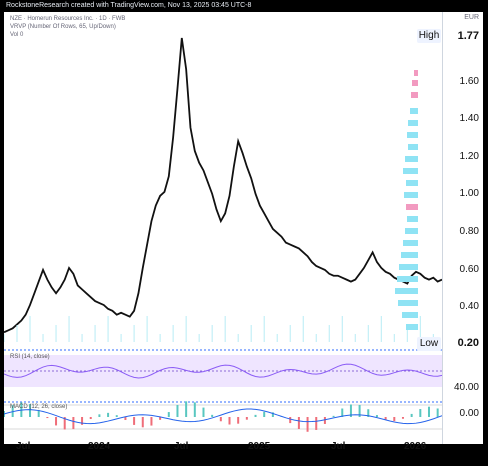 Image resolution: width=488 pixels, height=466 pixels. What do you see at coordinates (23, 446) in the screenshot?
I see `x-label-1: Jul` at bounding box center [23, 446].